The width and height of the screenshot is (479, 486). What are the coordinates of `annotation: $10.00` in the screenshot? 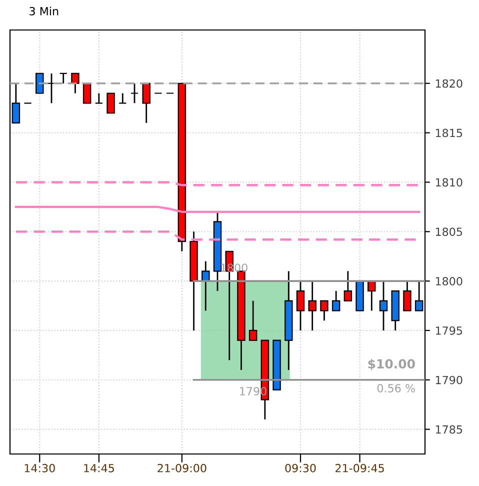 It's located at (391, 364).